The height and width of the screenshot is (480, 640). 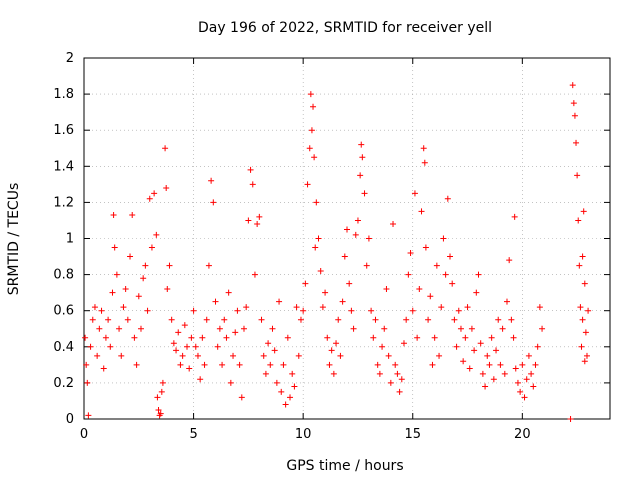 What do you see at coordinates (63, 94) in the screenshot?
I see `y-tick-label: 1.8` at bounding box center [63, 94].